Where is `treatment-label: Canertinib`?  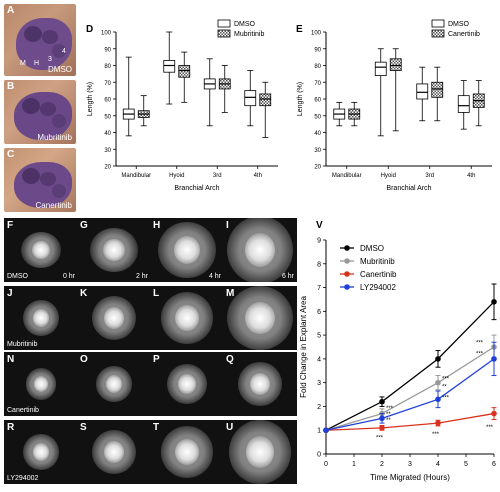
treatment-label: Canertinib is located at coordinates (23, 410).